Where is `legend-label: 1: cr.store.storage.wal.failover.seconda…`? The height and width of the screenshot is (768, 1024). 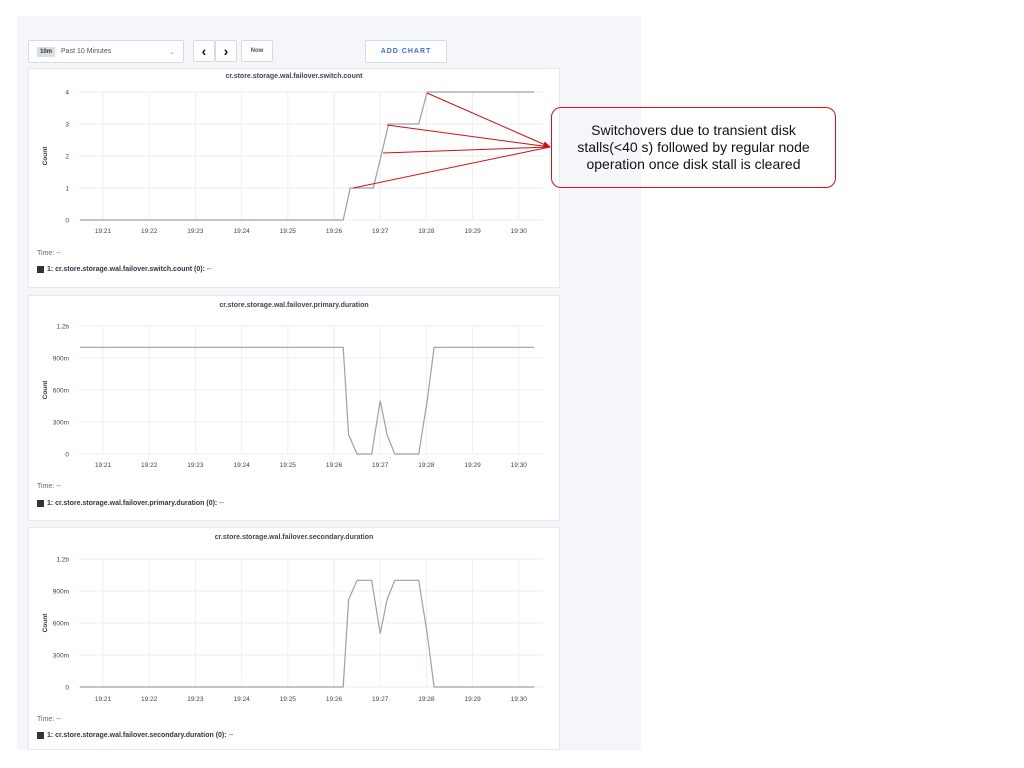 legend-label: 1: cr.store.storage.wal.failover.seconda… is located at coordinates (137, 735).